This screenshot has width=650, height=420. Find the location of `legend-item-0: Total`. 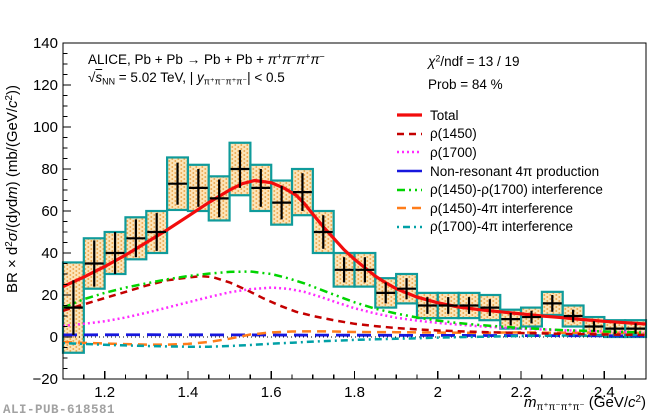

legend-item-0: Total is located at coordinates (499, 115).